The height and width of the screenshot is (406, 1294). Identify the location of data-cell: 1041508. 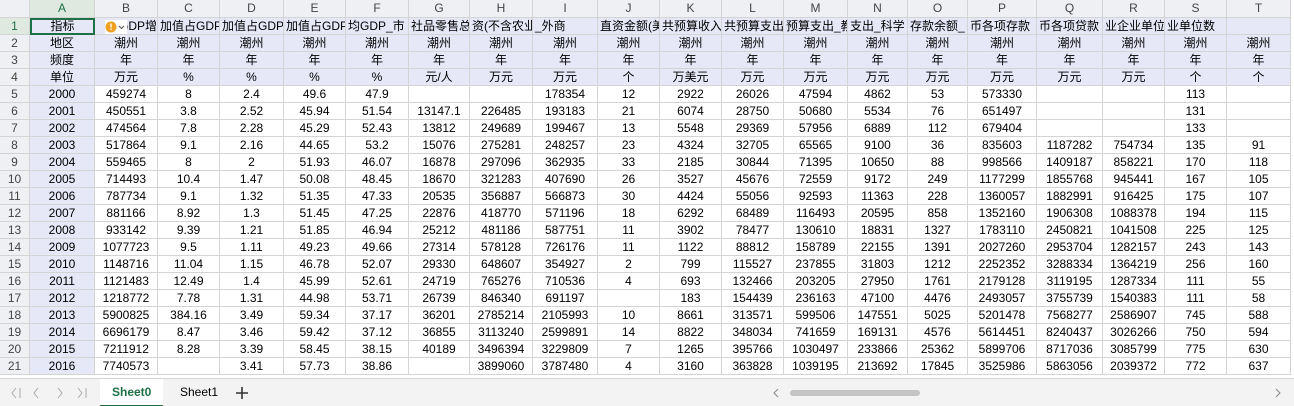
(1134, 230).